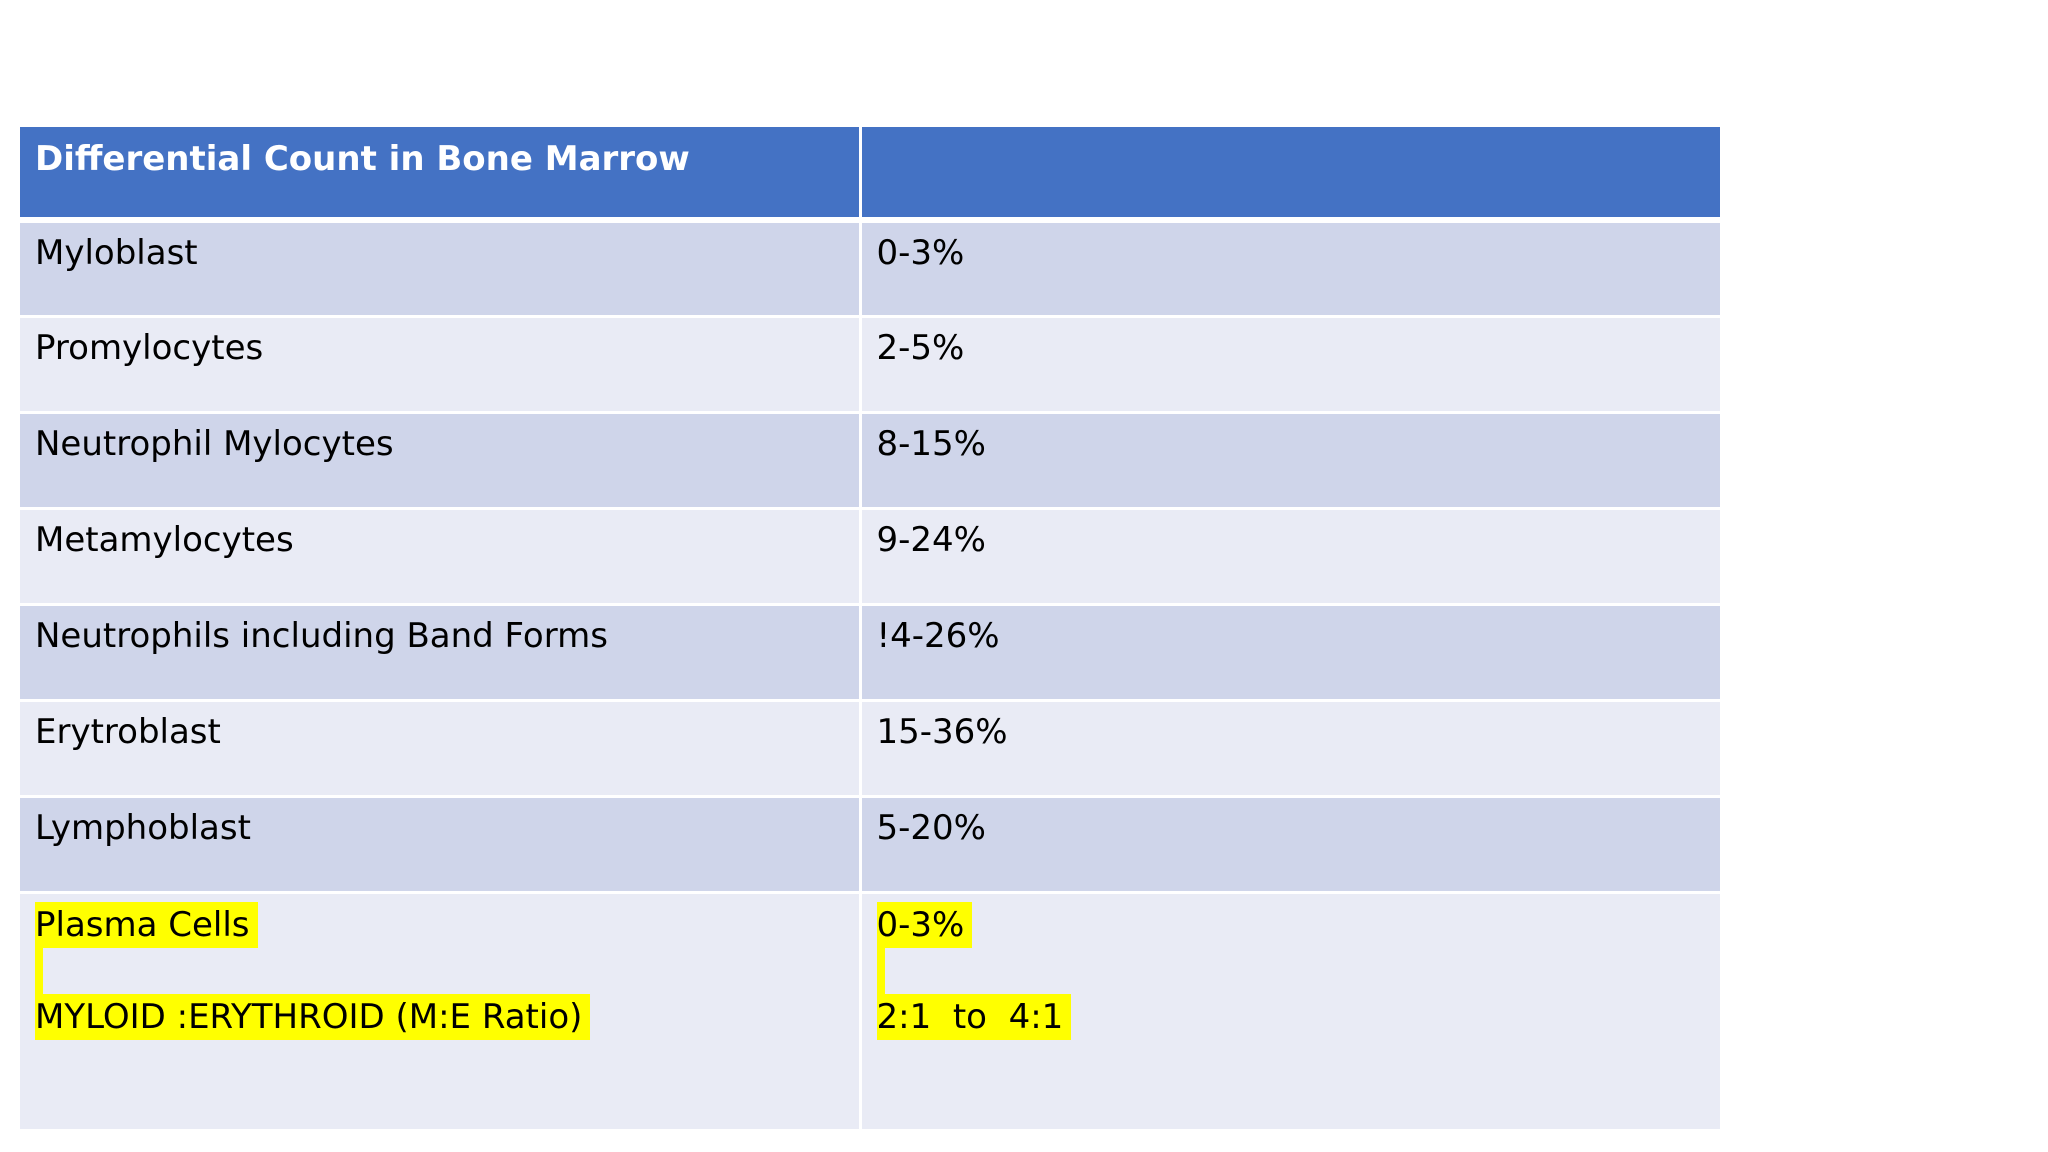  Describe the element at coordinates (1290, 845) in the screenshot. I see `cell-value: 5-20%` at that location.